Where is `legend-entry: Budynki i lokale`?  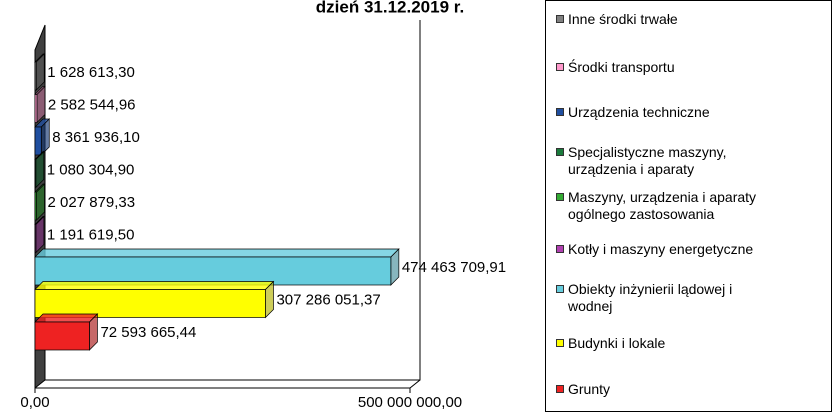
legend-entry: Budynki i lokale is located at coordinates (695, 343).